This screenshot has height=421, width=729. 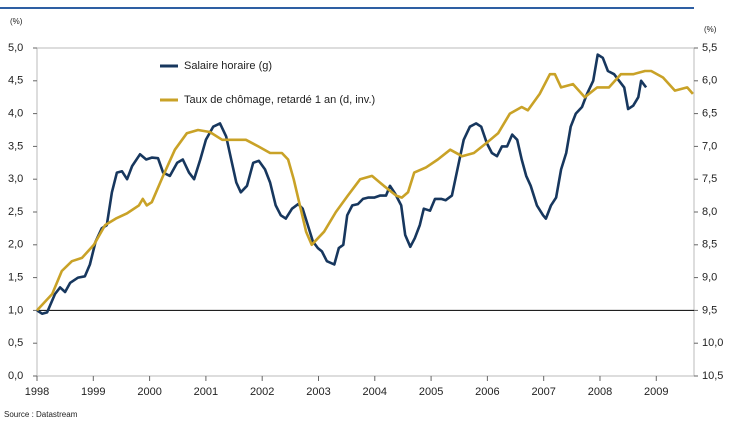 What do you see at coordinates (712, 343) in the screenshot?
I see `y2-tick-label: 10,0` at bounding box center [712, 343].